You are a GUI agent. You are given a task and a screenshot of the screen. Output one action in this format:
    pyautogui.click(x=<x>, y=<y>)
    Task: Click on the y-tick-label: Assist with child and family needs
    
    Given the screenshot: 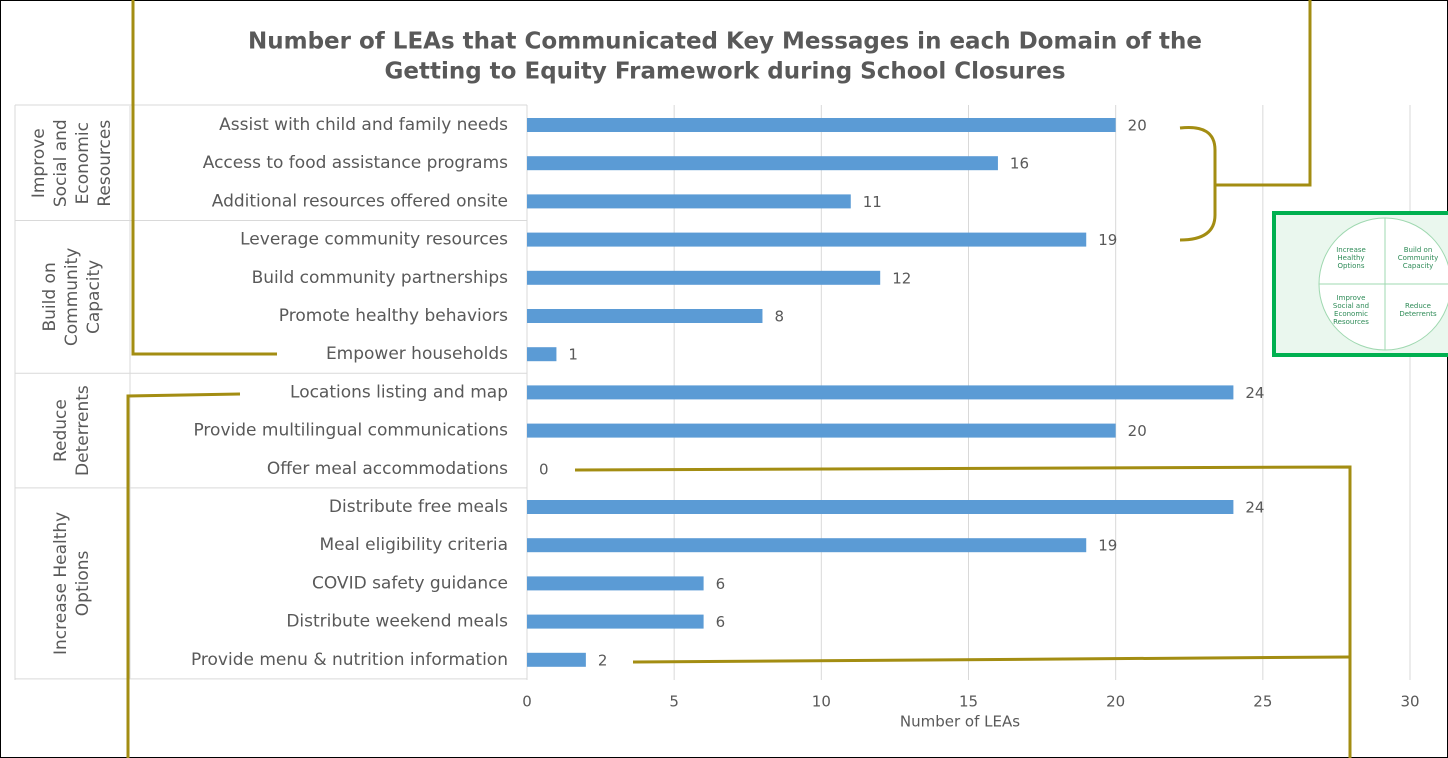 What is the action you would take?
    pyautogui.click(x=363, y=125)
    